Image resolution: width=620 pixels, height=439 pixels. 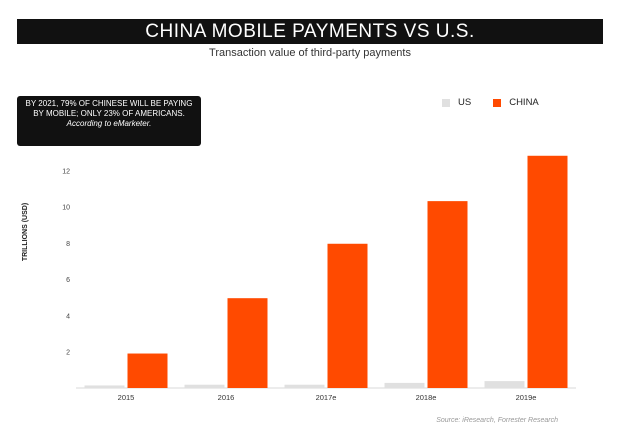 What do you see at coordinates (524, 102) in the screenshot?
I see `legend-label-china: CHINA` at bounding box center [524, 102].